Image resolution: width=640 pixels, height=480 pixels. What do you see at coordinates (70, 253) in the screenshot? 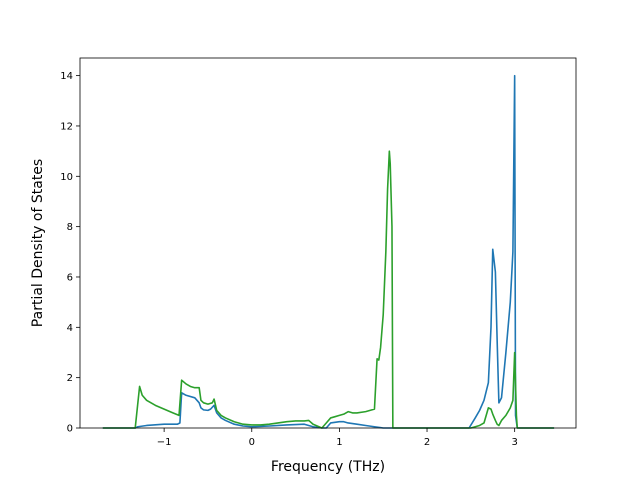
I see `y-axis-ticks: 0 2 4 6 8 10 12 14` at bounding box center [70, 253].